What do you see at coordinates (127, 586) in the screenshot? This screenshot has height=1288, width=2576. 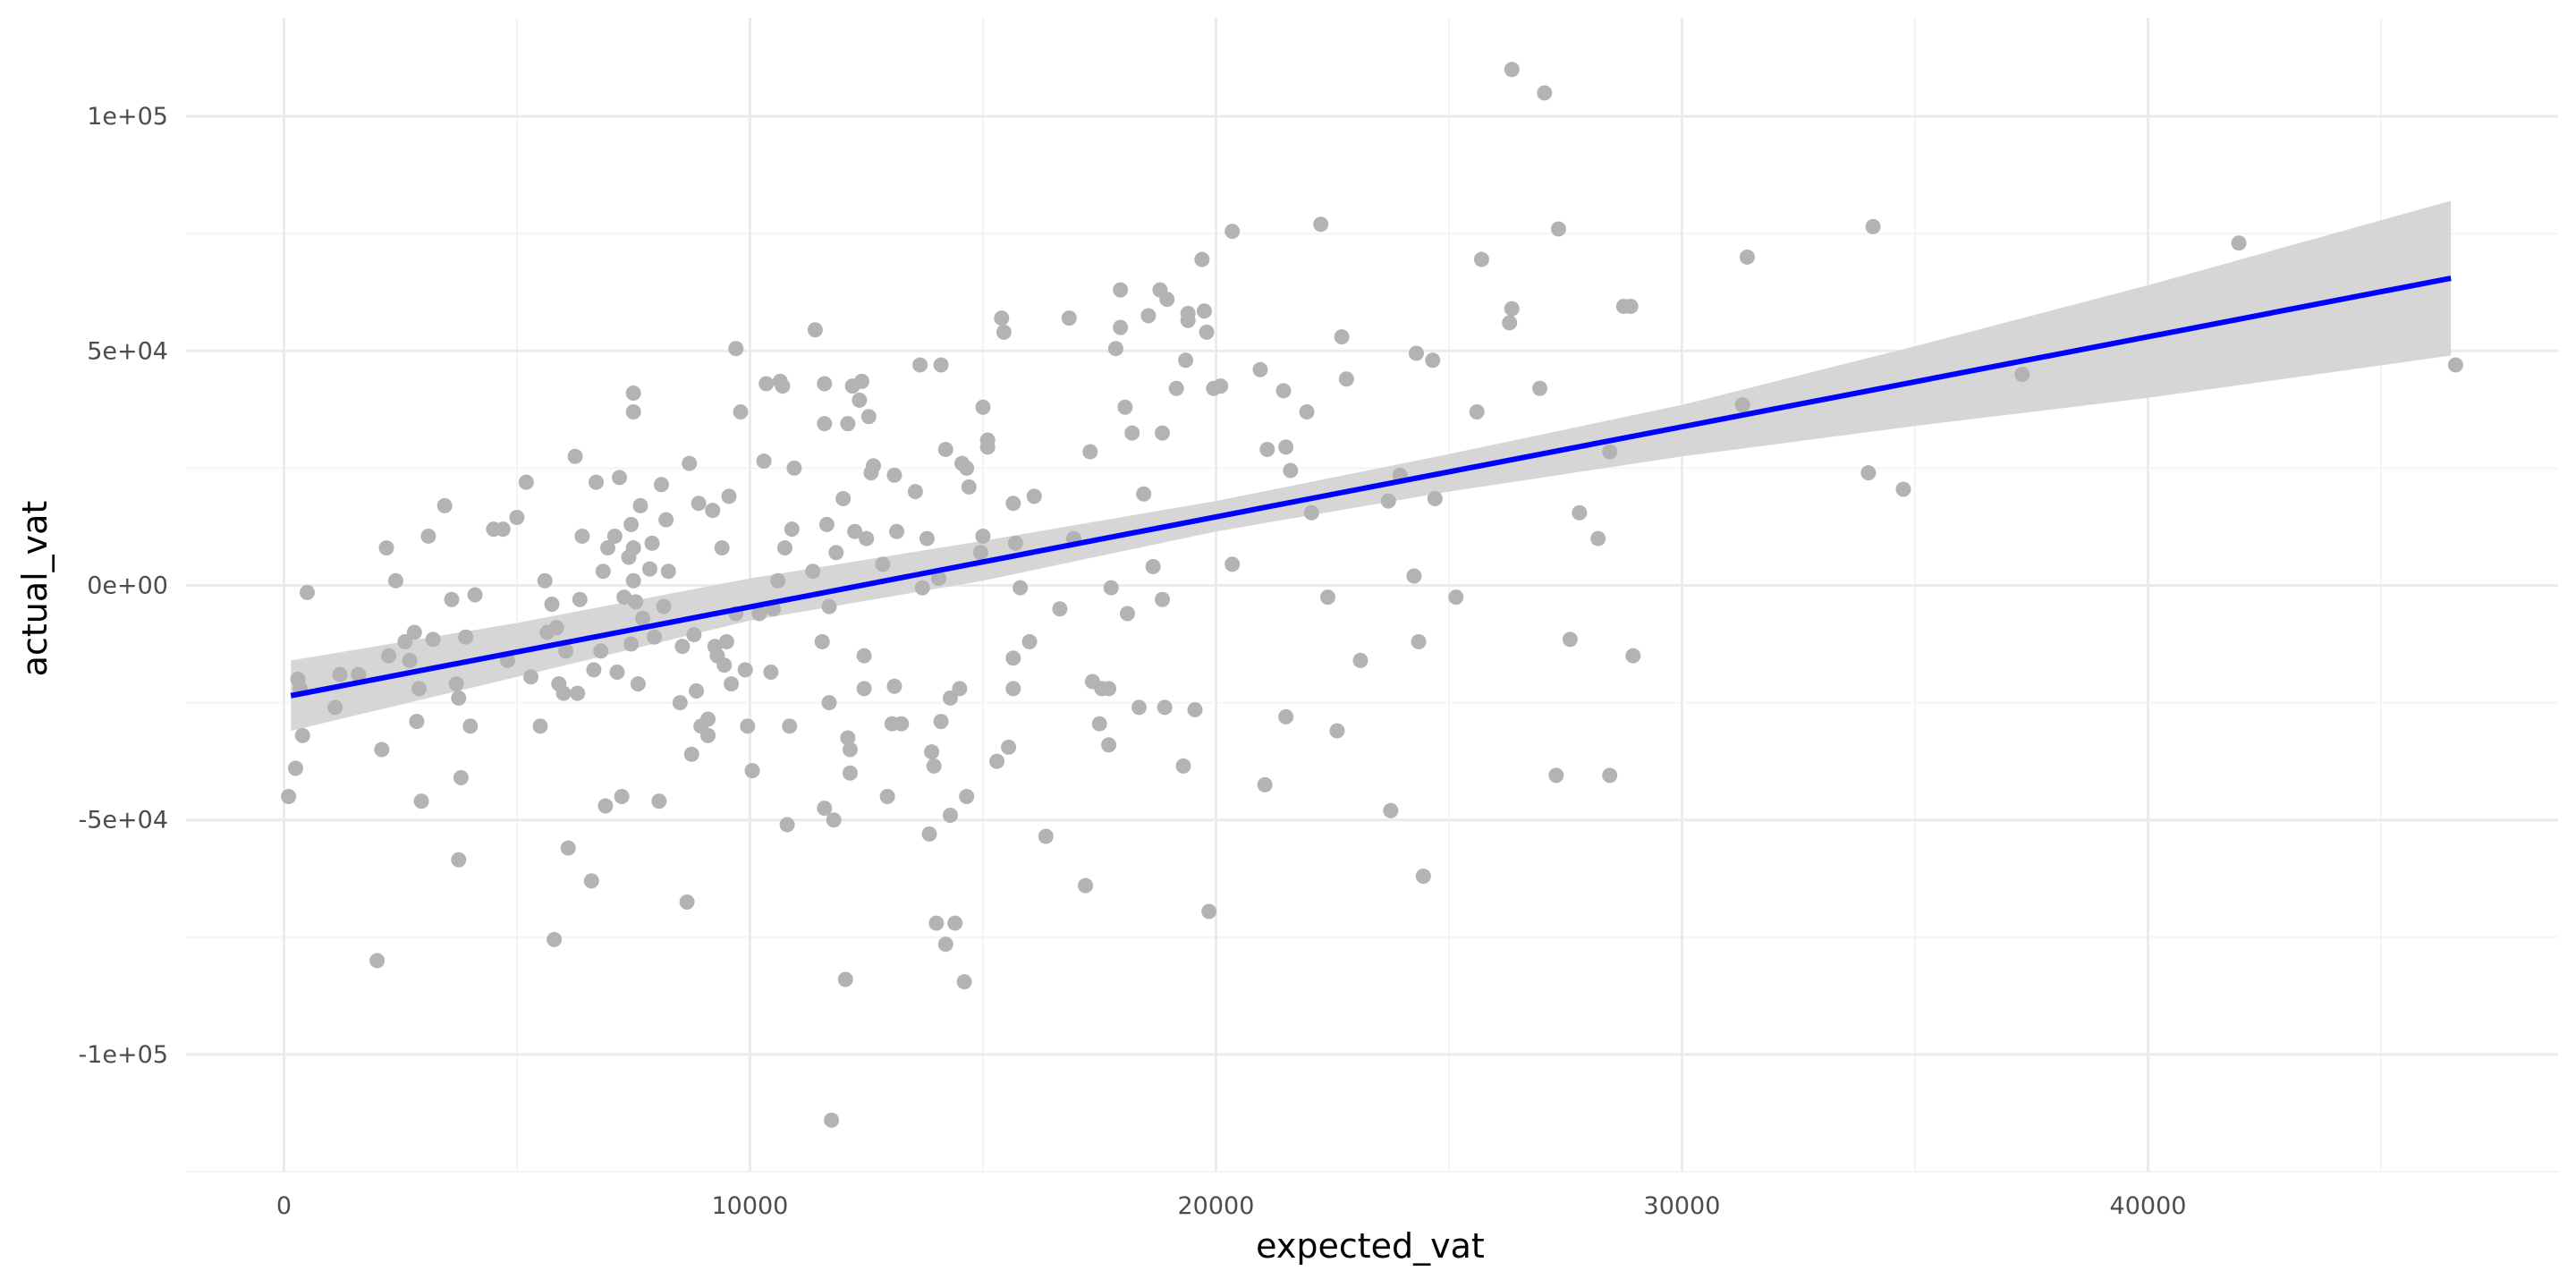 I see `y-tick-label: 0e+00` at bounding box center [127, 586].